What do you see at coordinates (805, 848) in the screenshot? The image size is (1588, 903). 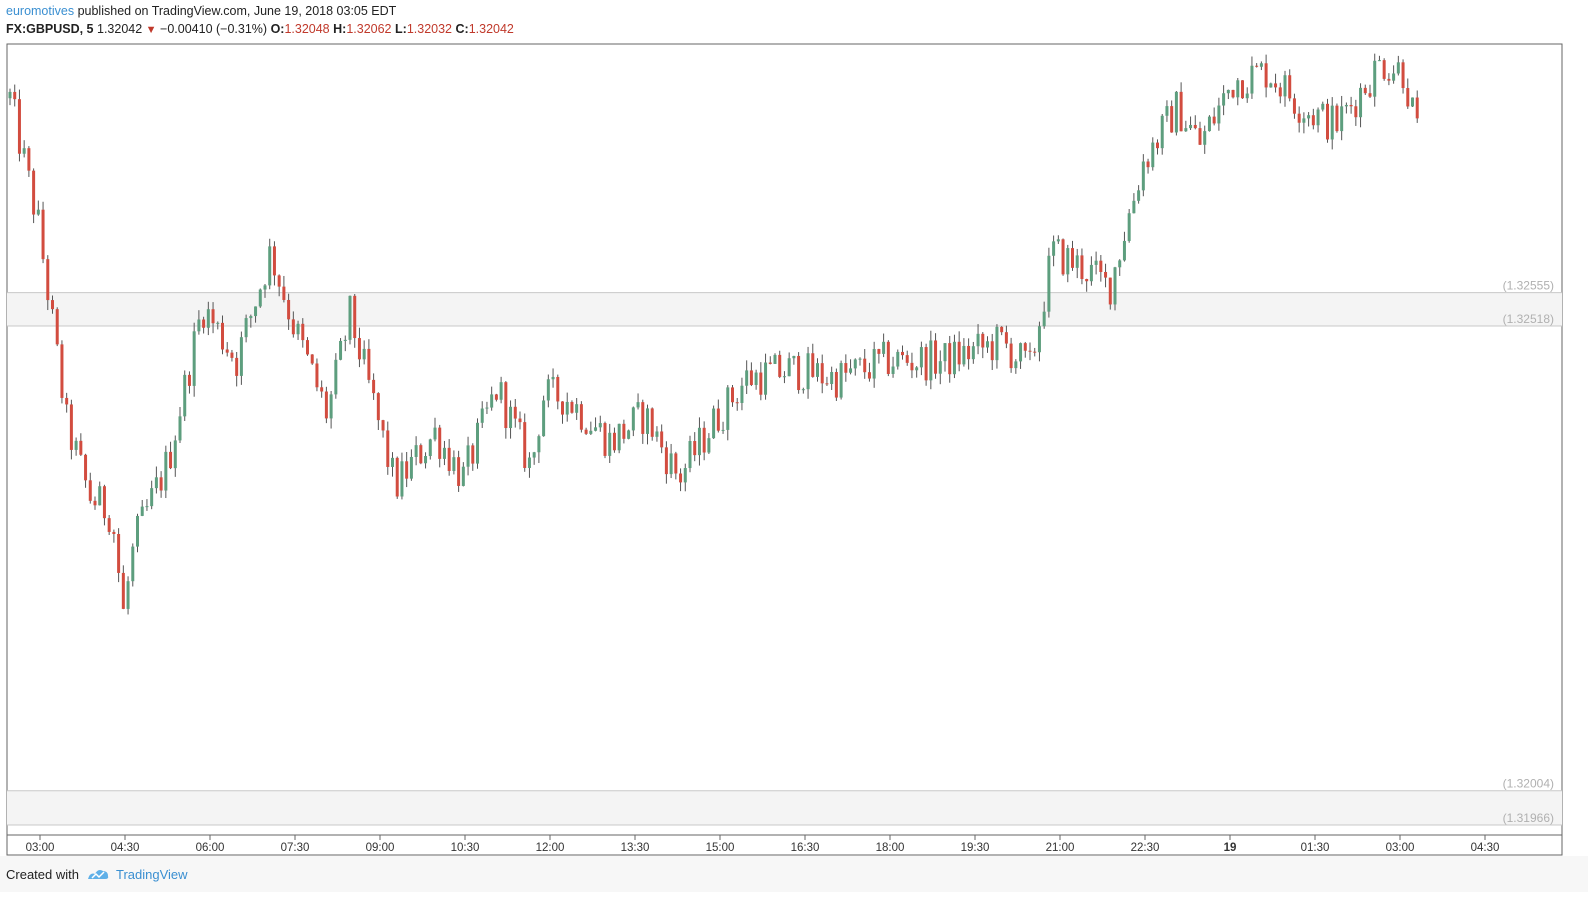 I see `x-tick-label: 16:30` at bounding box center [805, 848].